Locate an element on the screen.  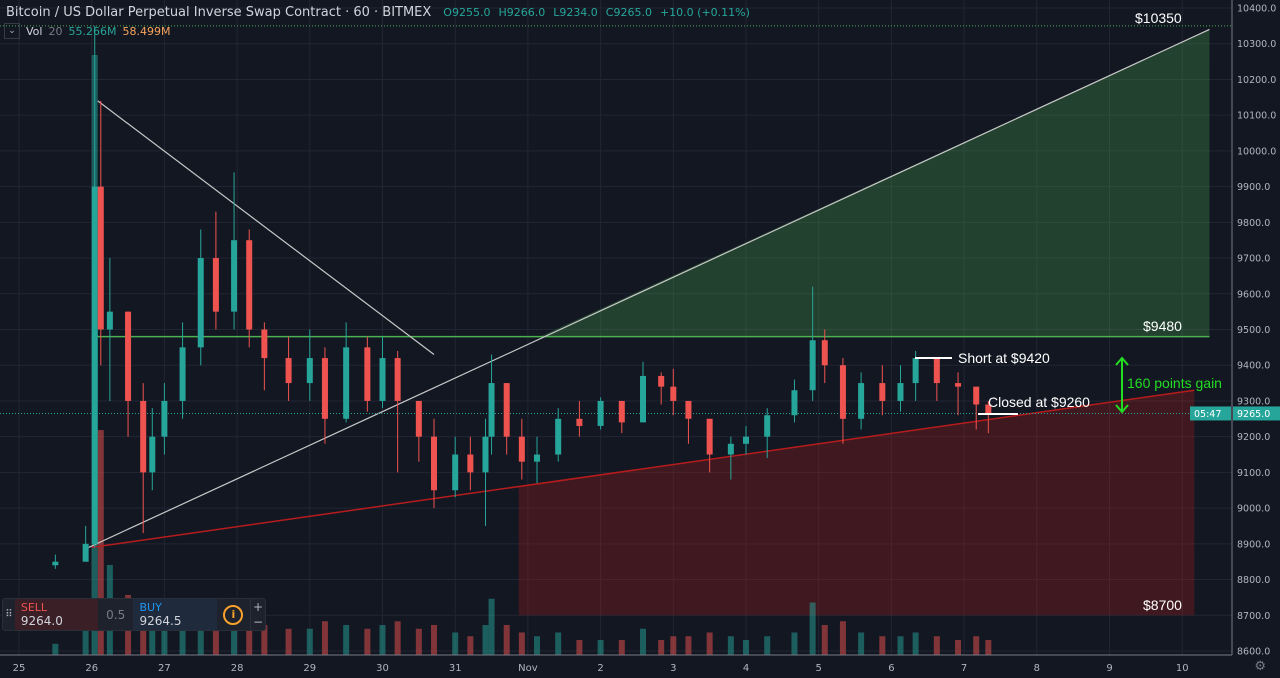
price-tick-label: 9400.0 is located at coordinates (1253, 366).